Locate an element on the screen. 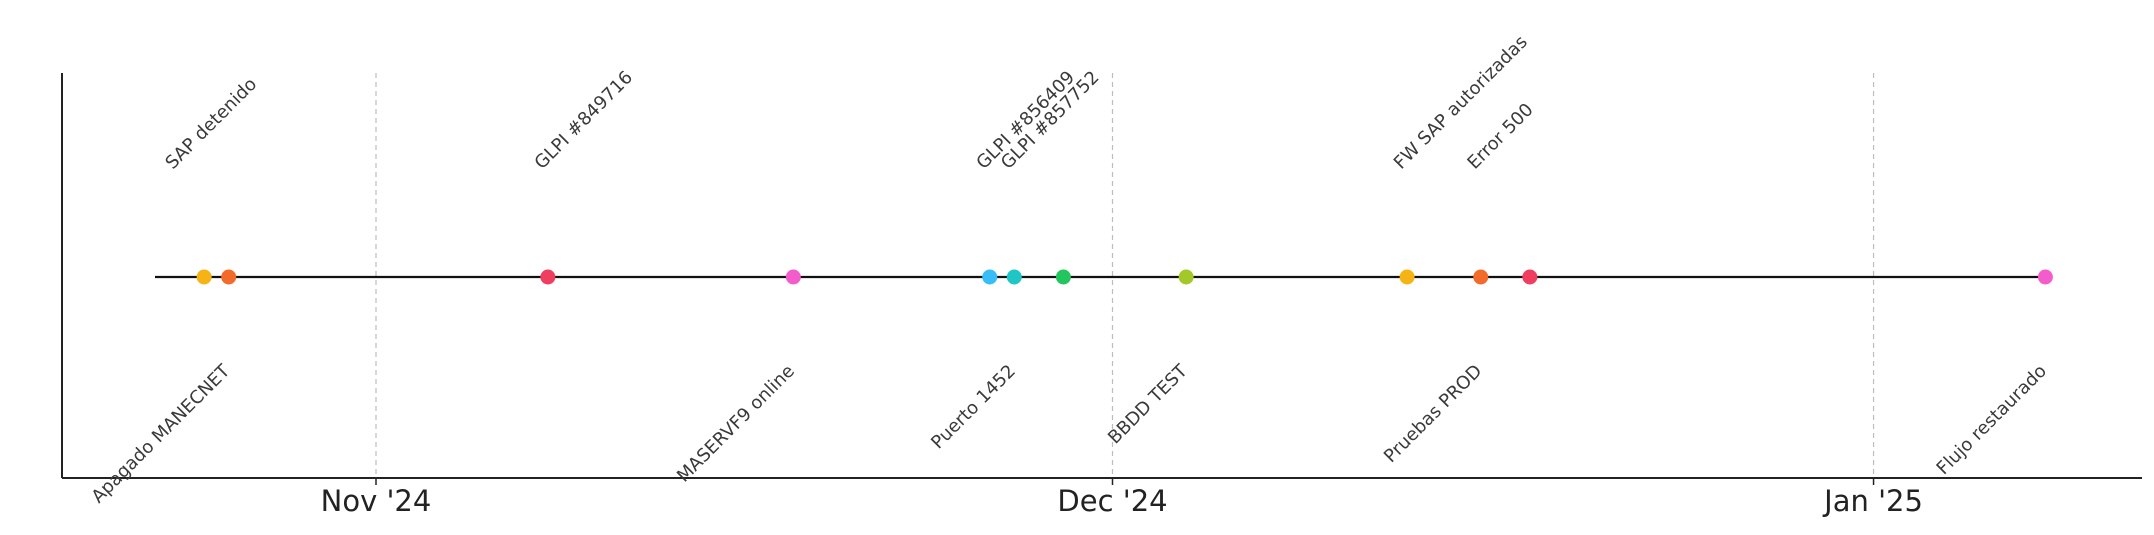  event-label-below: Apagado MANECNET is located at coordinates (161, 433).